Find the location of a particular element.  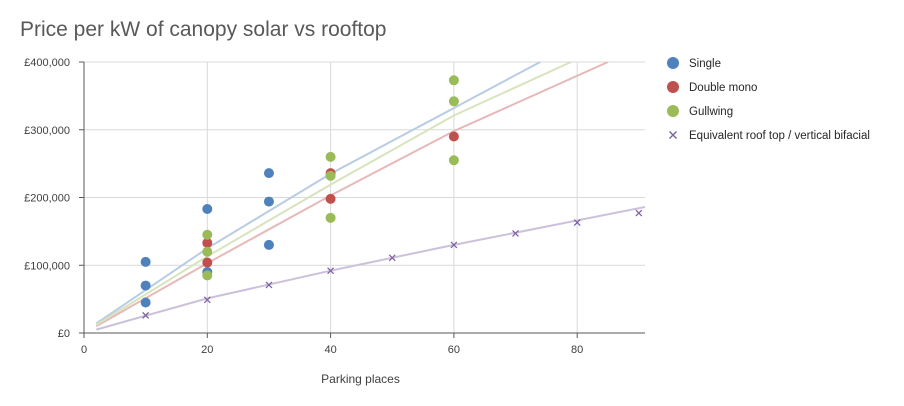

x-tick-label: 20 is located at coordinates (207, 350).